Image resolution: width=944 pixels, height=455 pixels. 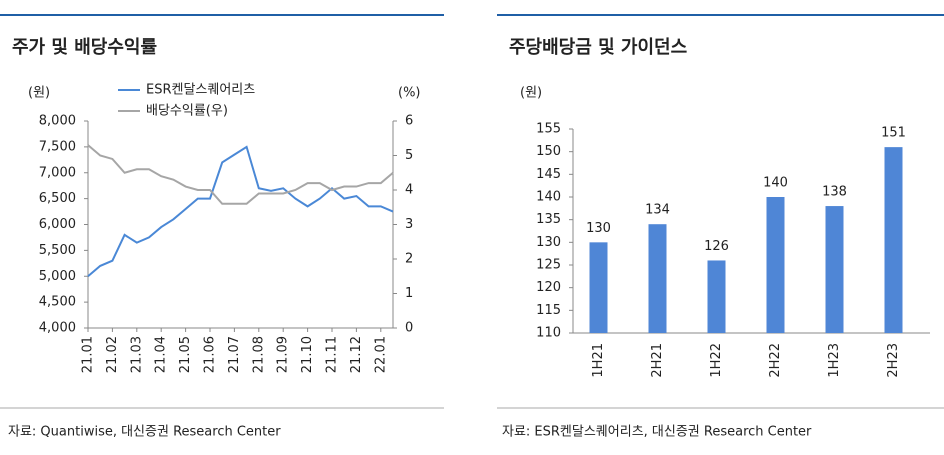 What do you see at coordinates (356, 354) in the screenshot?
I see `x-tick-label: 21.12` at bounding box center [356, 354].